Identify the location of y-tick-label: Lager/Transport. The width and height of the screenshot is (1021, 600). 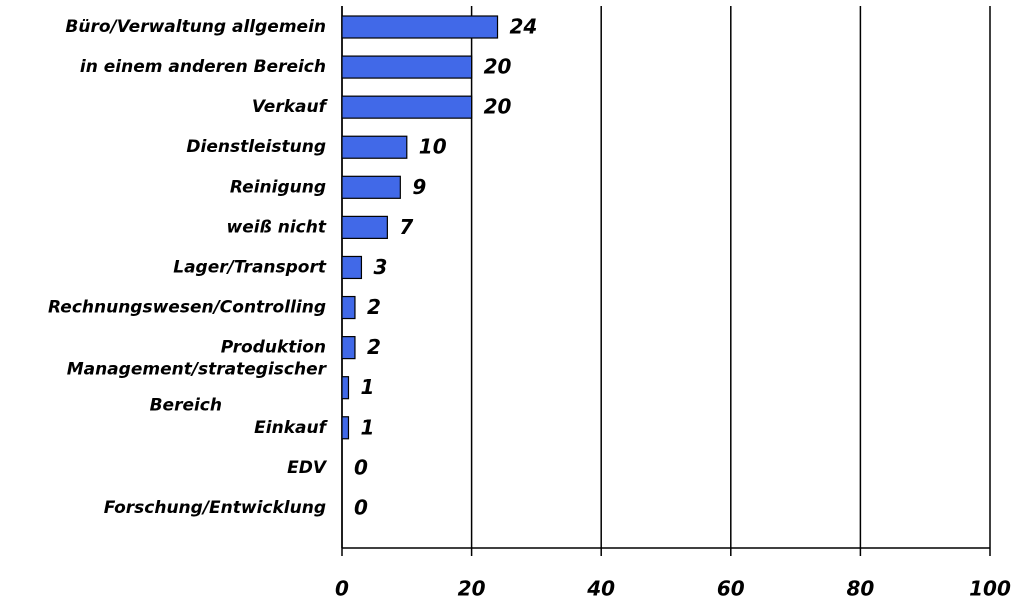
(250, 267).